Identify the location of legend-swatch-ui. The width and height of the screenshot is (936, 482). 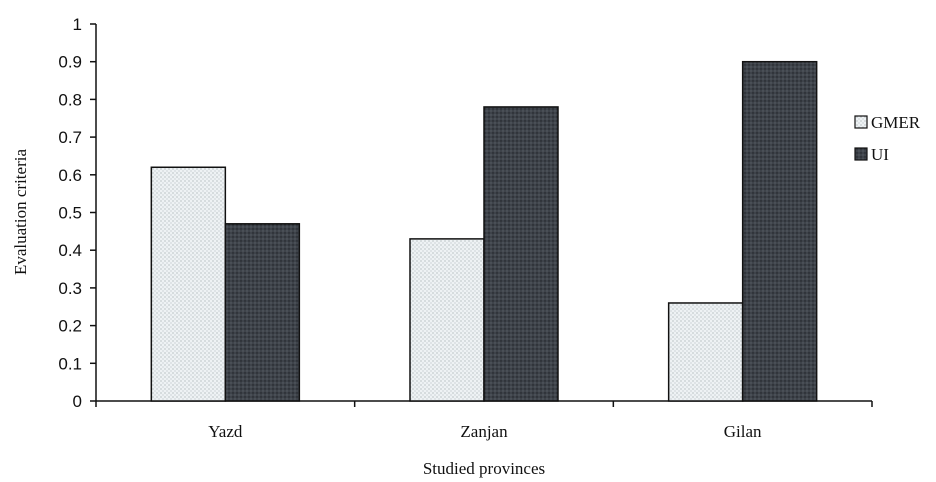
(861, 154).